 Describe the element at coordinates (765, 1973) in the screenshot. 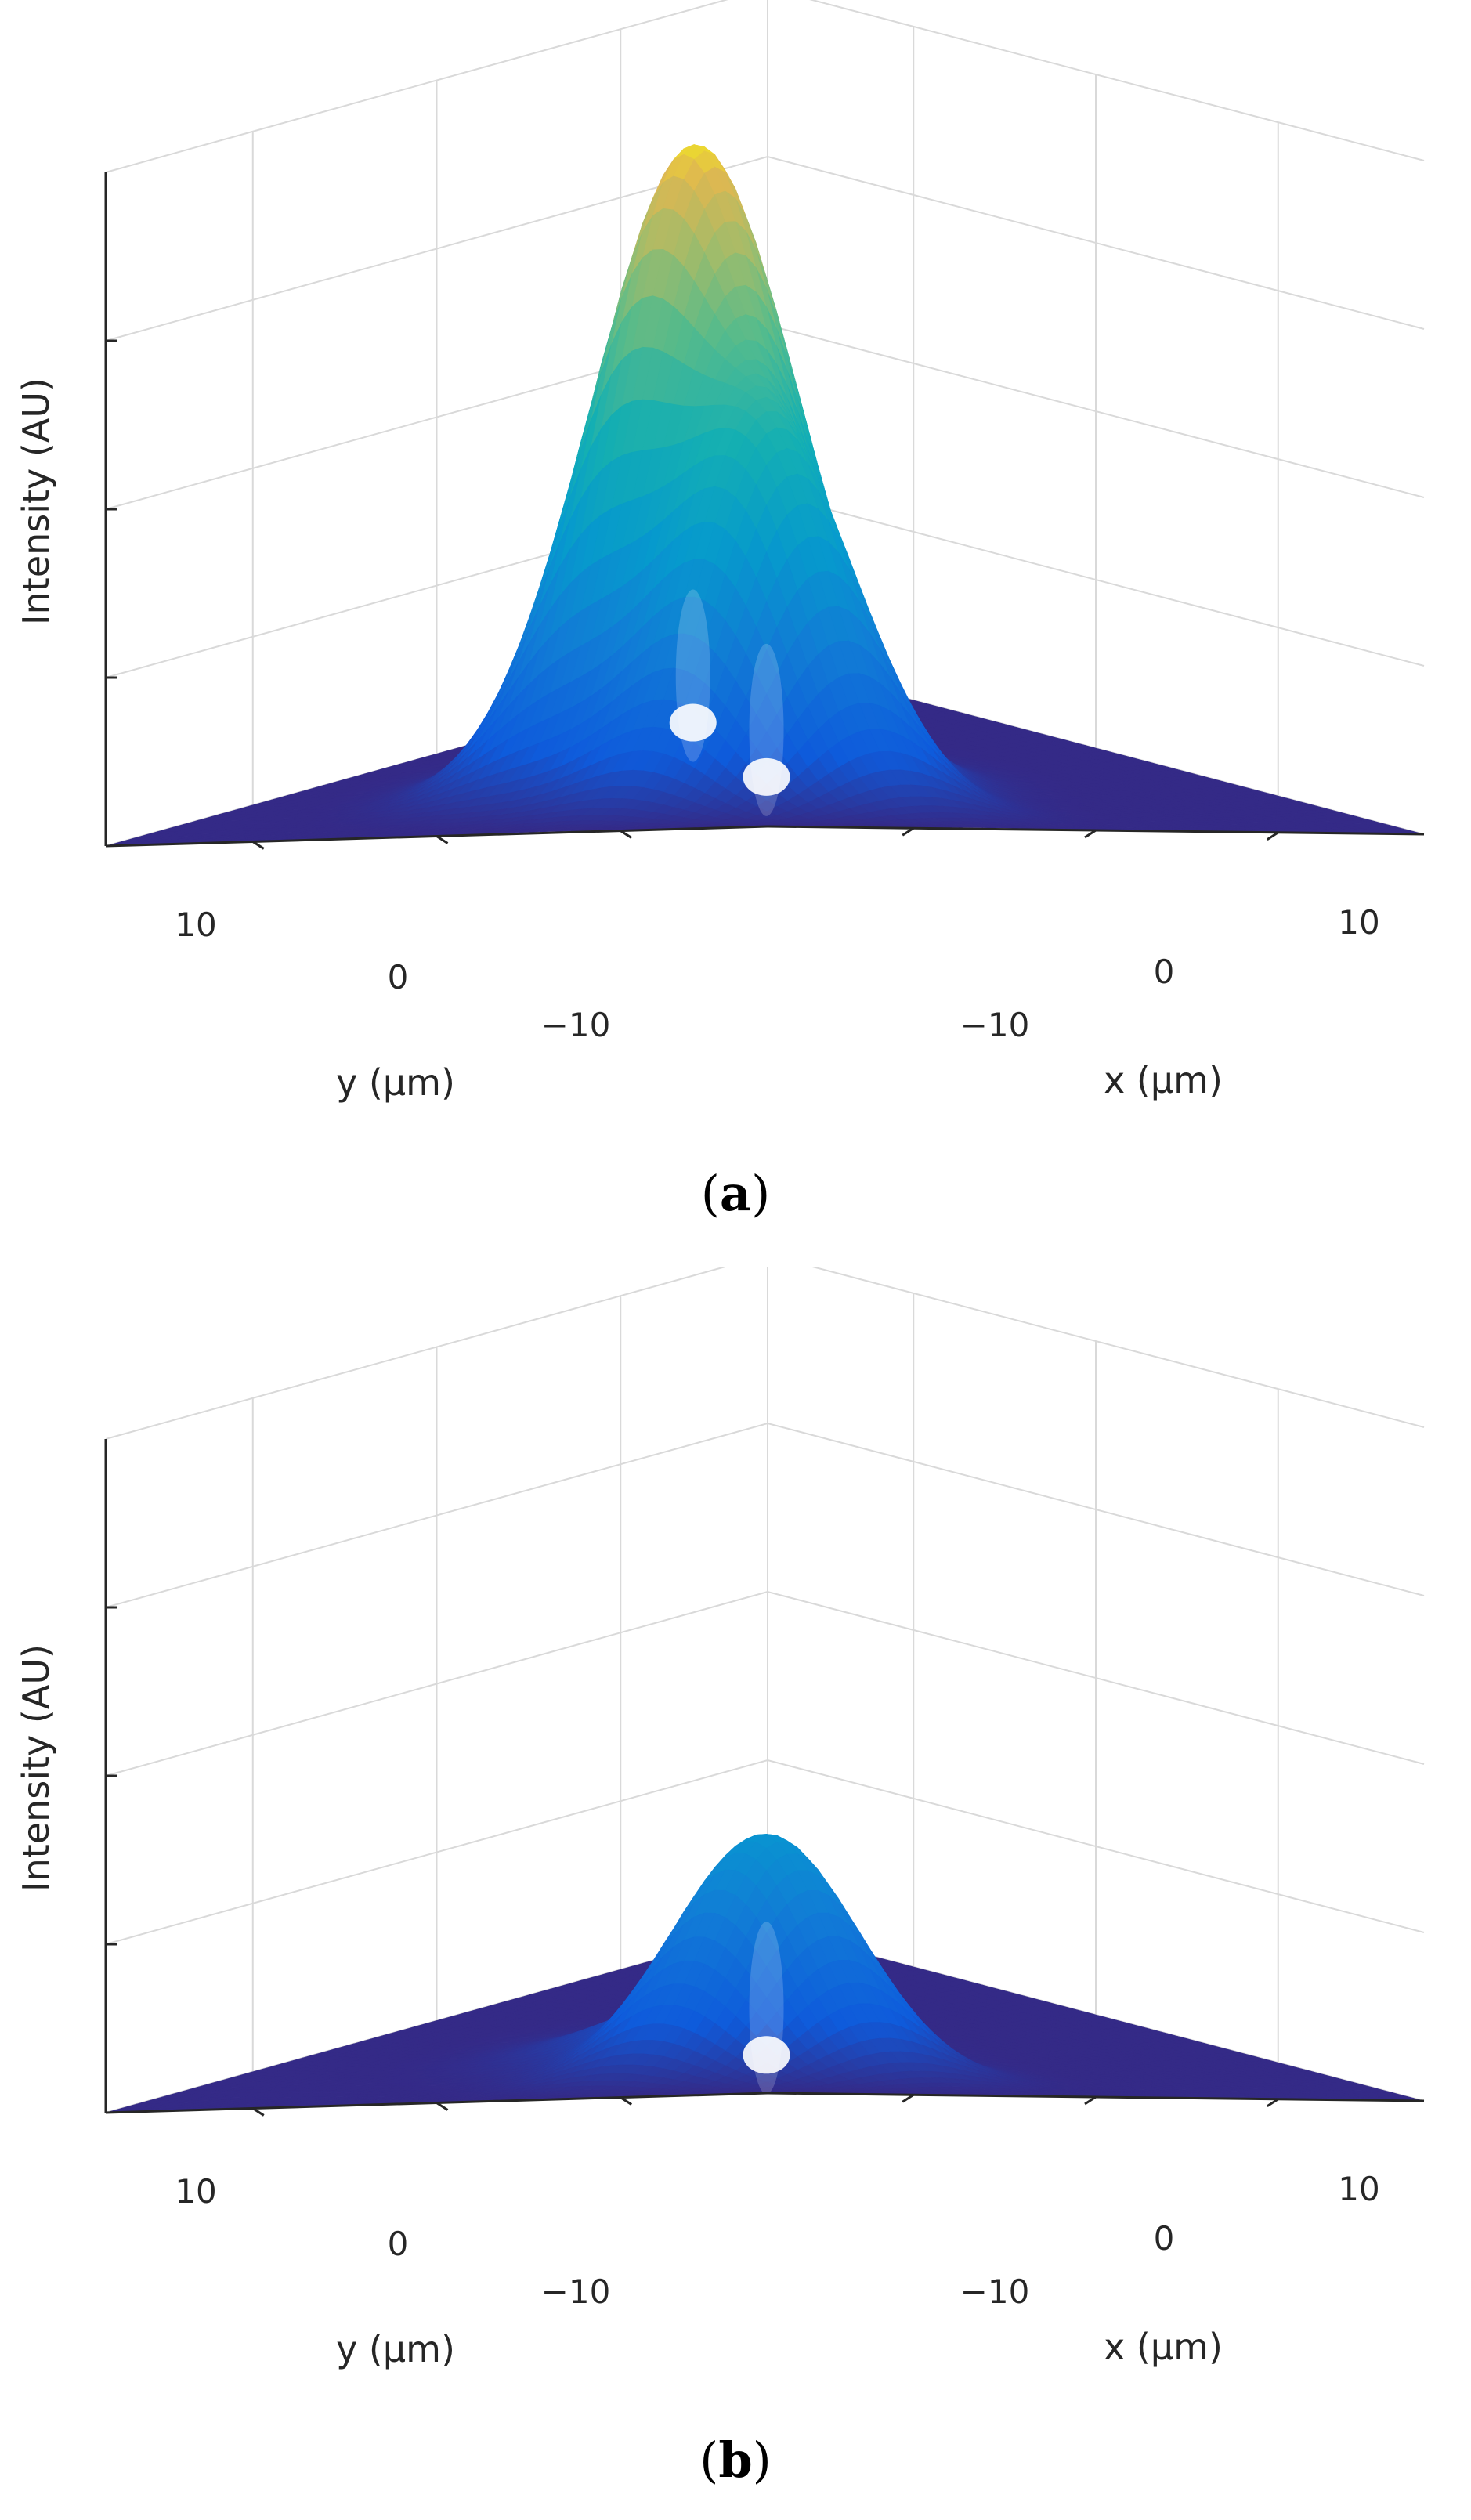

I see `surface` at that location.